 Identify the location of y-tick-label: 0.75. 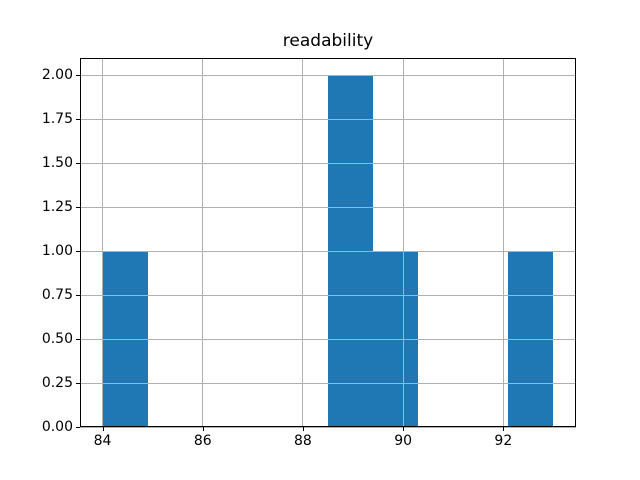
(57, 295).